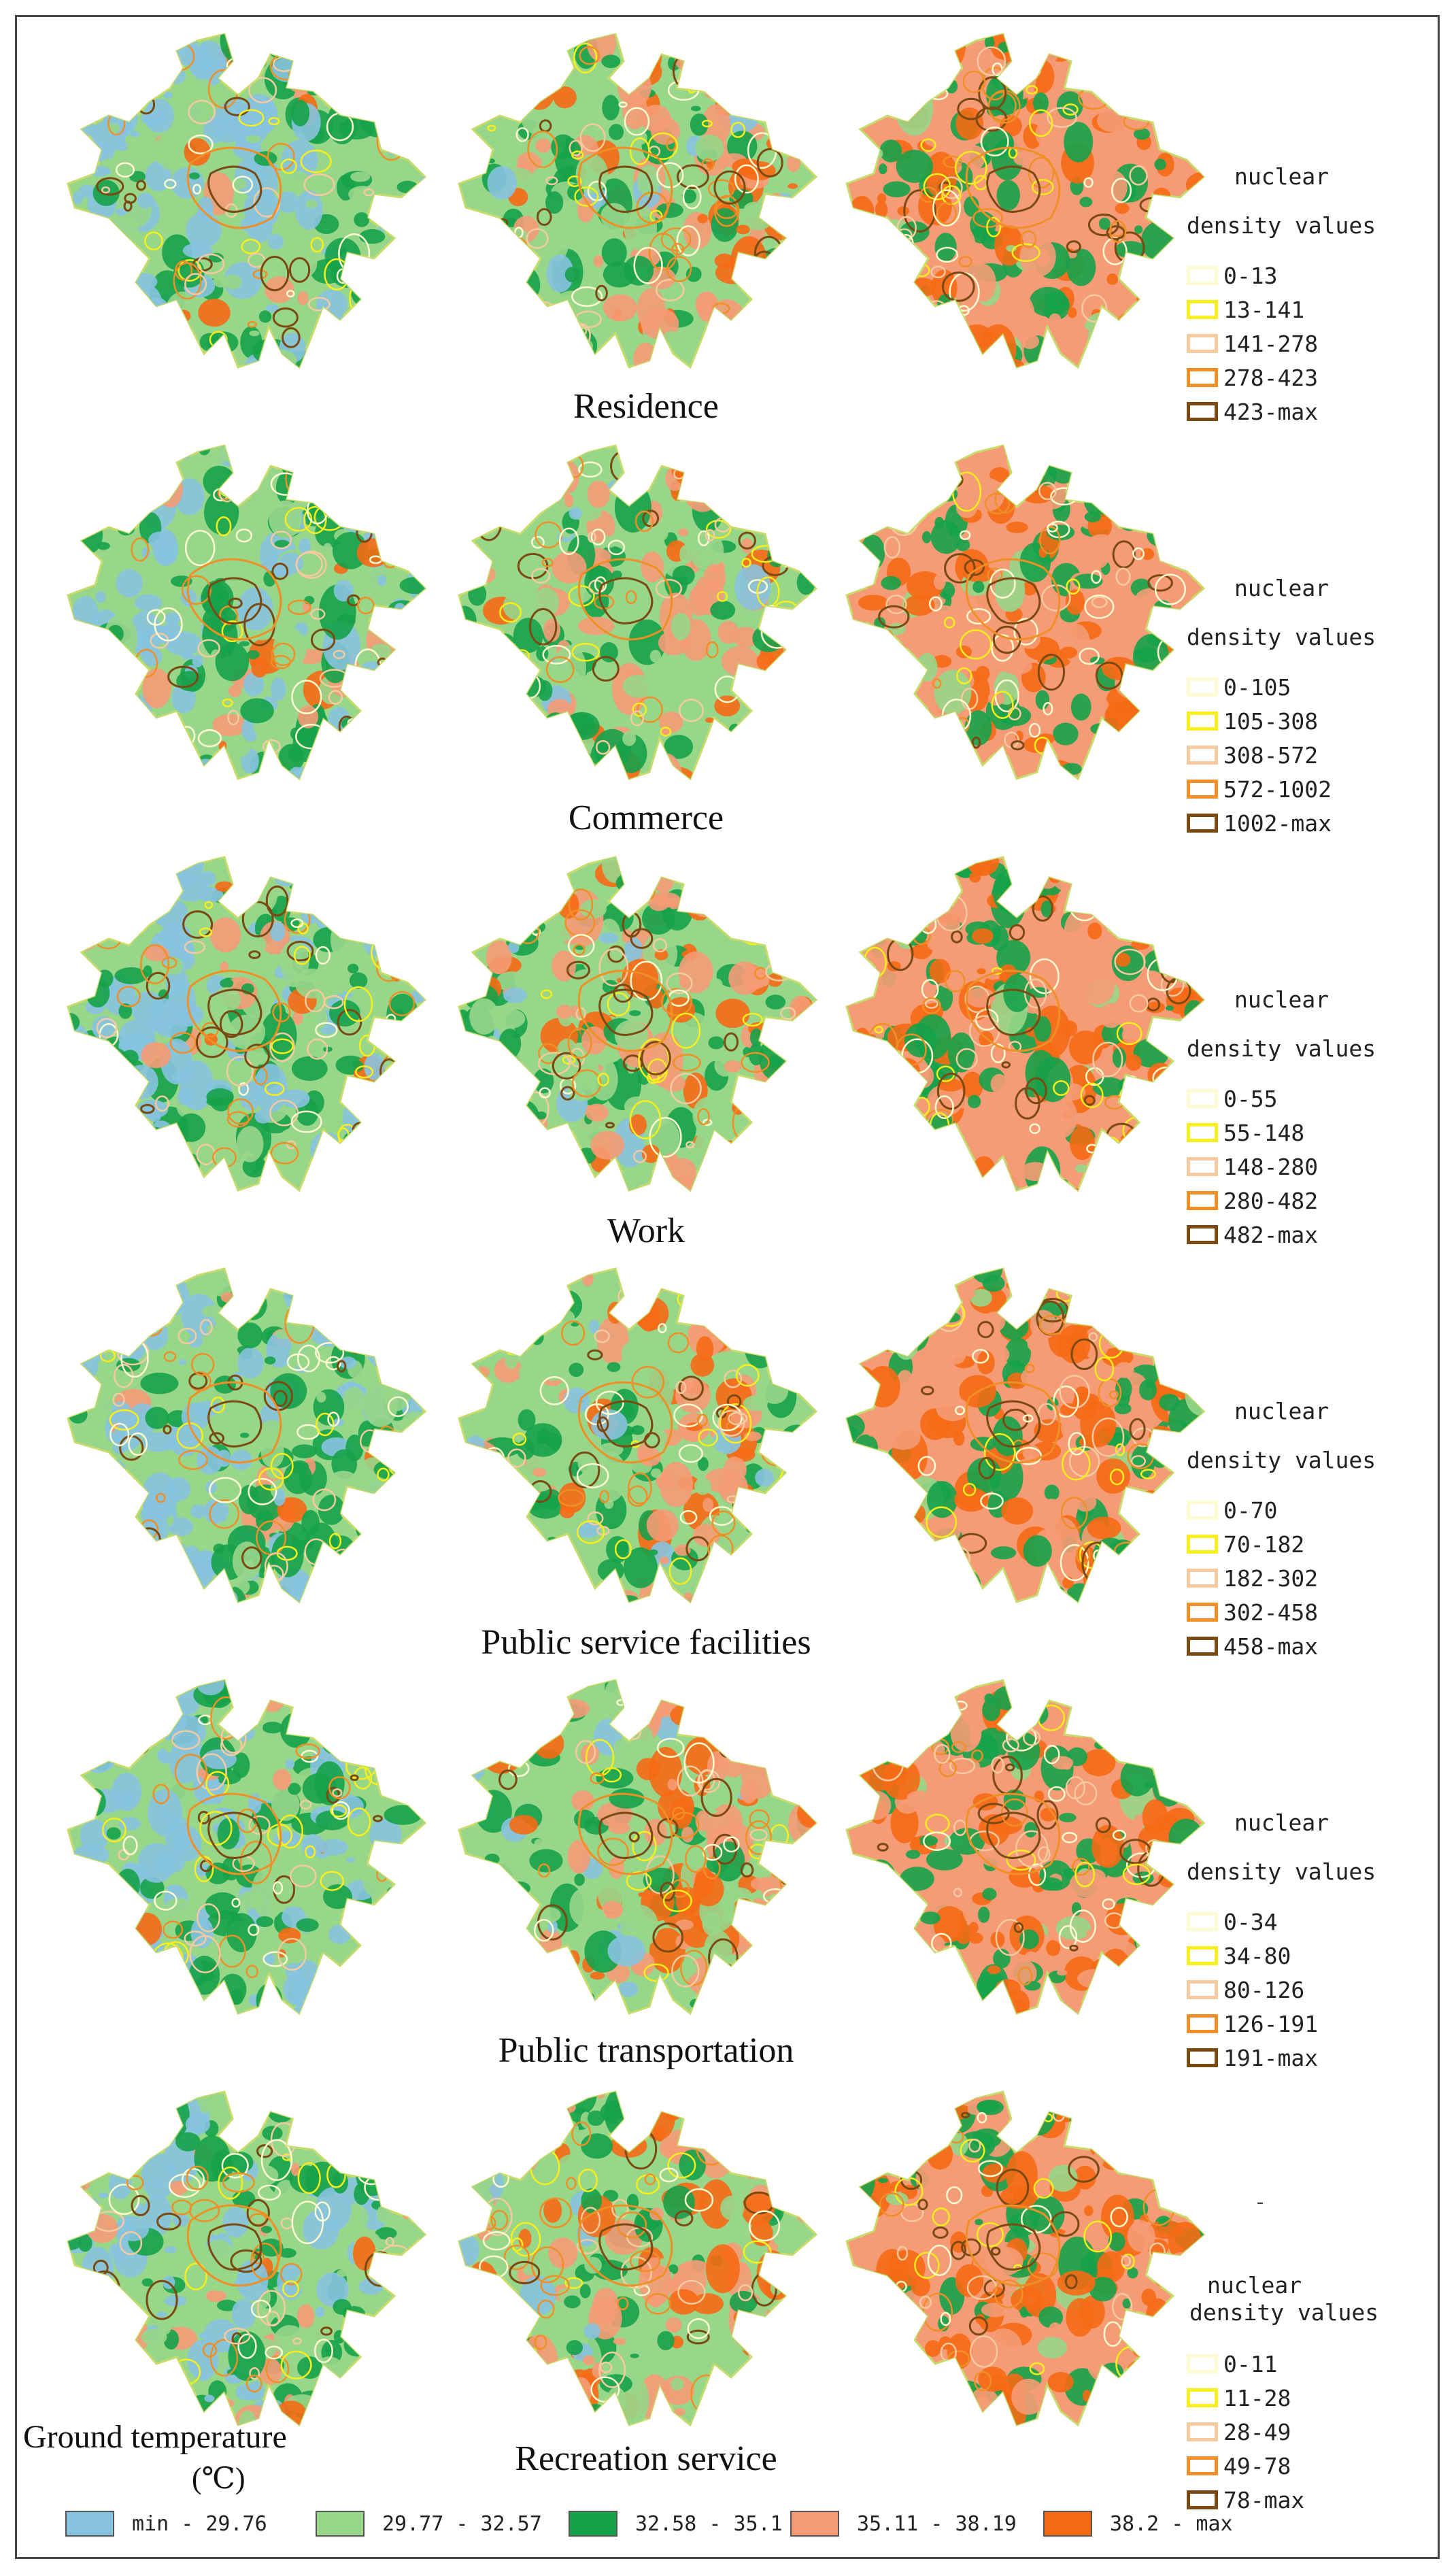 The height and width of the screenshot is (2574, 1456). Describe the element at coordinates (1271, 1200) in the screenshot. I see `legend-label: 280-482` at that location.